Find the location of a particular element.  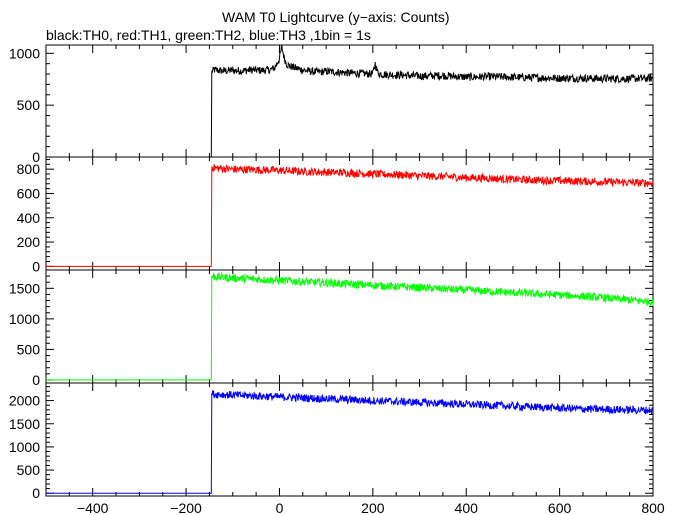

y-tick-label: 800 is located at coordinates (29, 169).